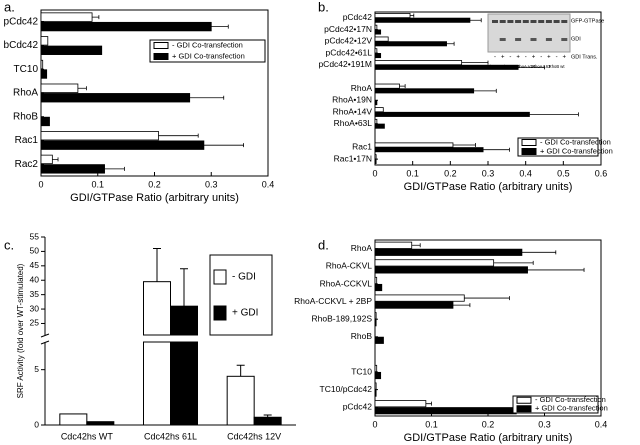  I want to click on axis-break, so click(45, 339).